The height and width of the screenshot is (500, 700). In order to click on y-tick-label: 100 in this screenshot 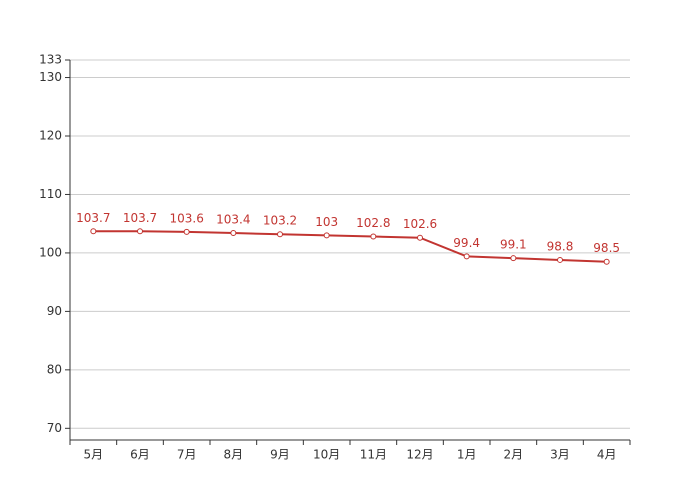, I will do `click(50, 252)`.